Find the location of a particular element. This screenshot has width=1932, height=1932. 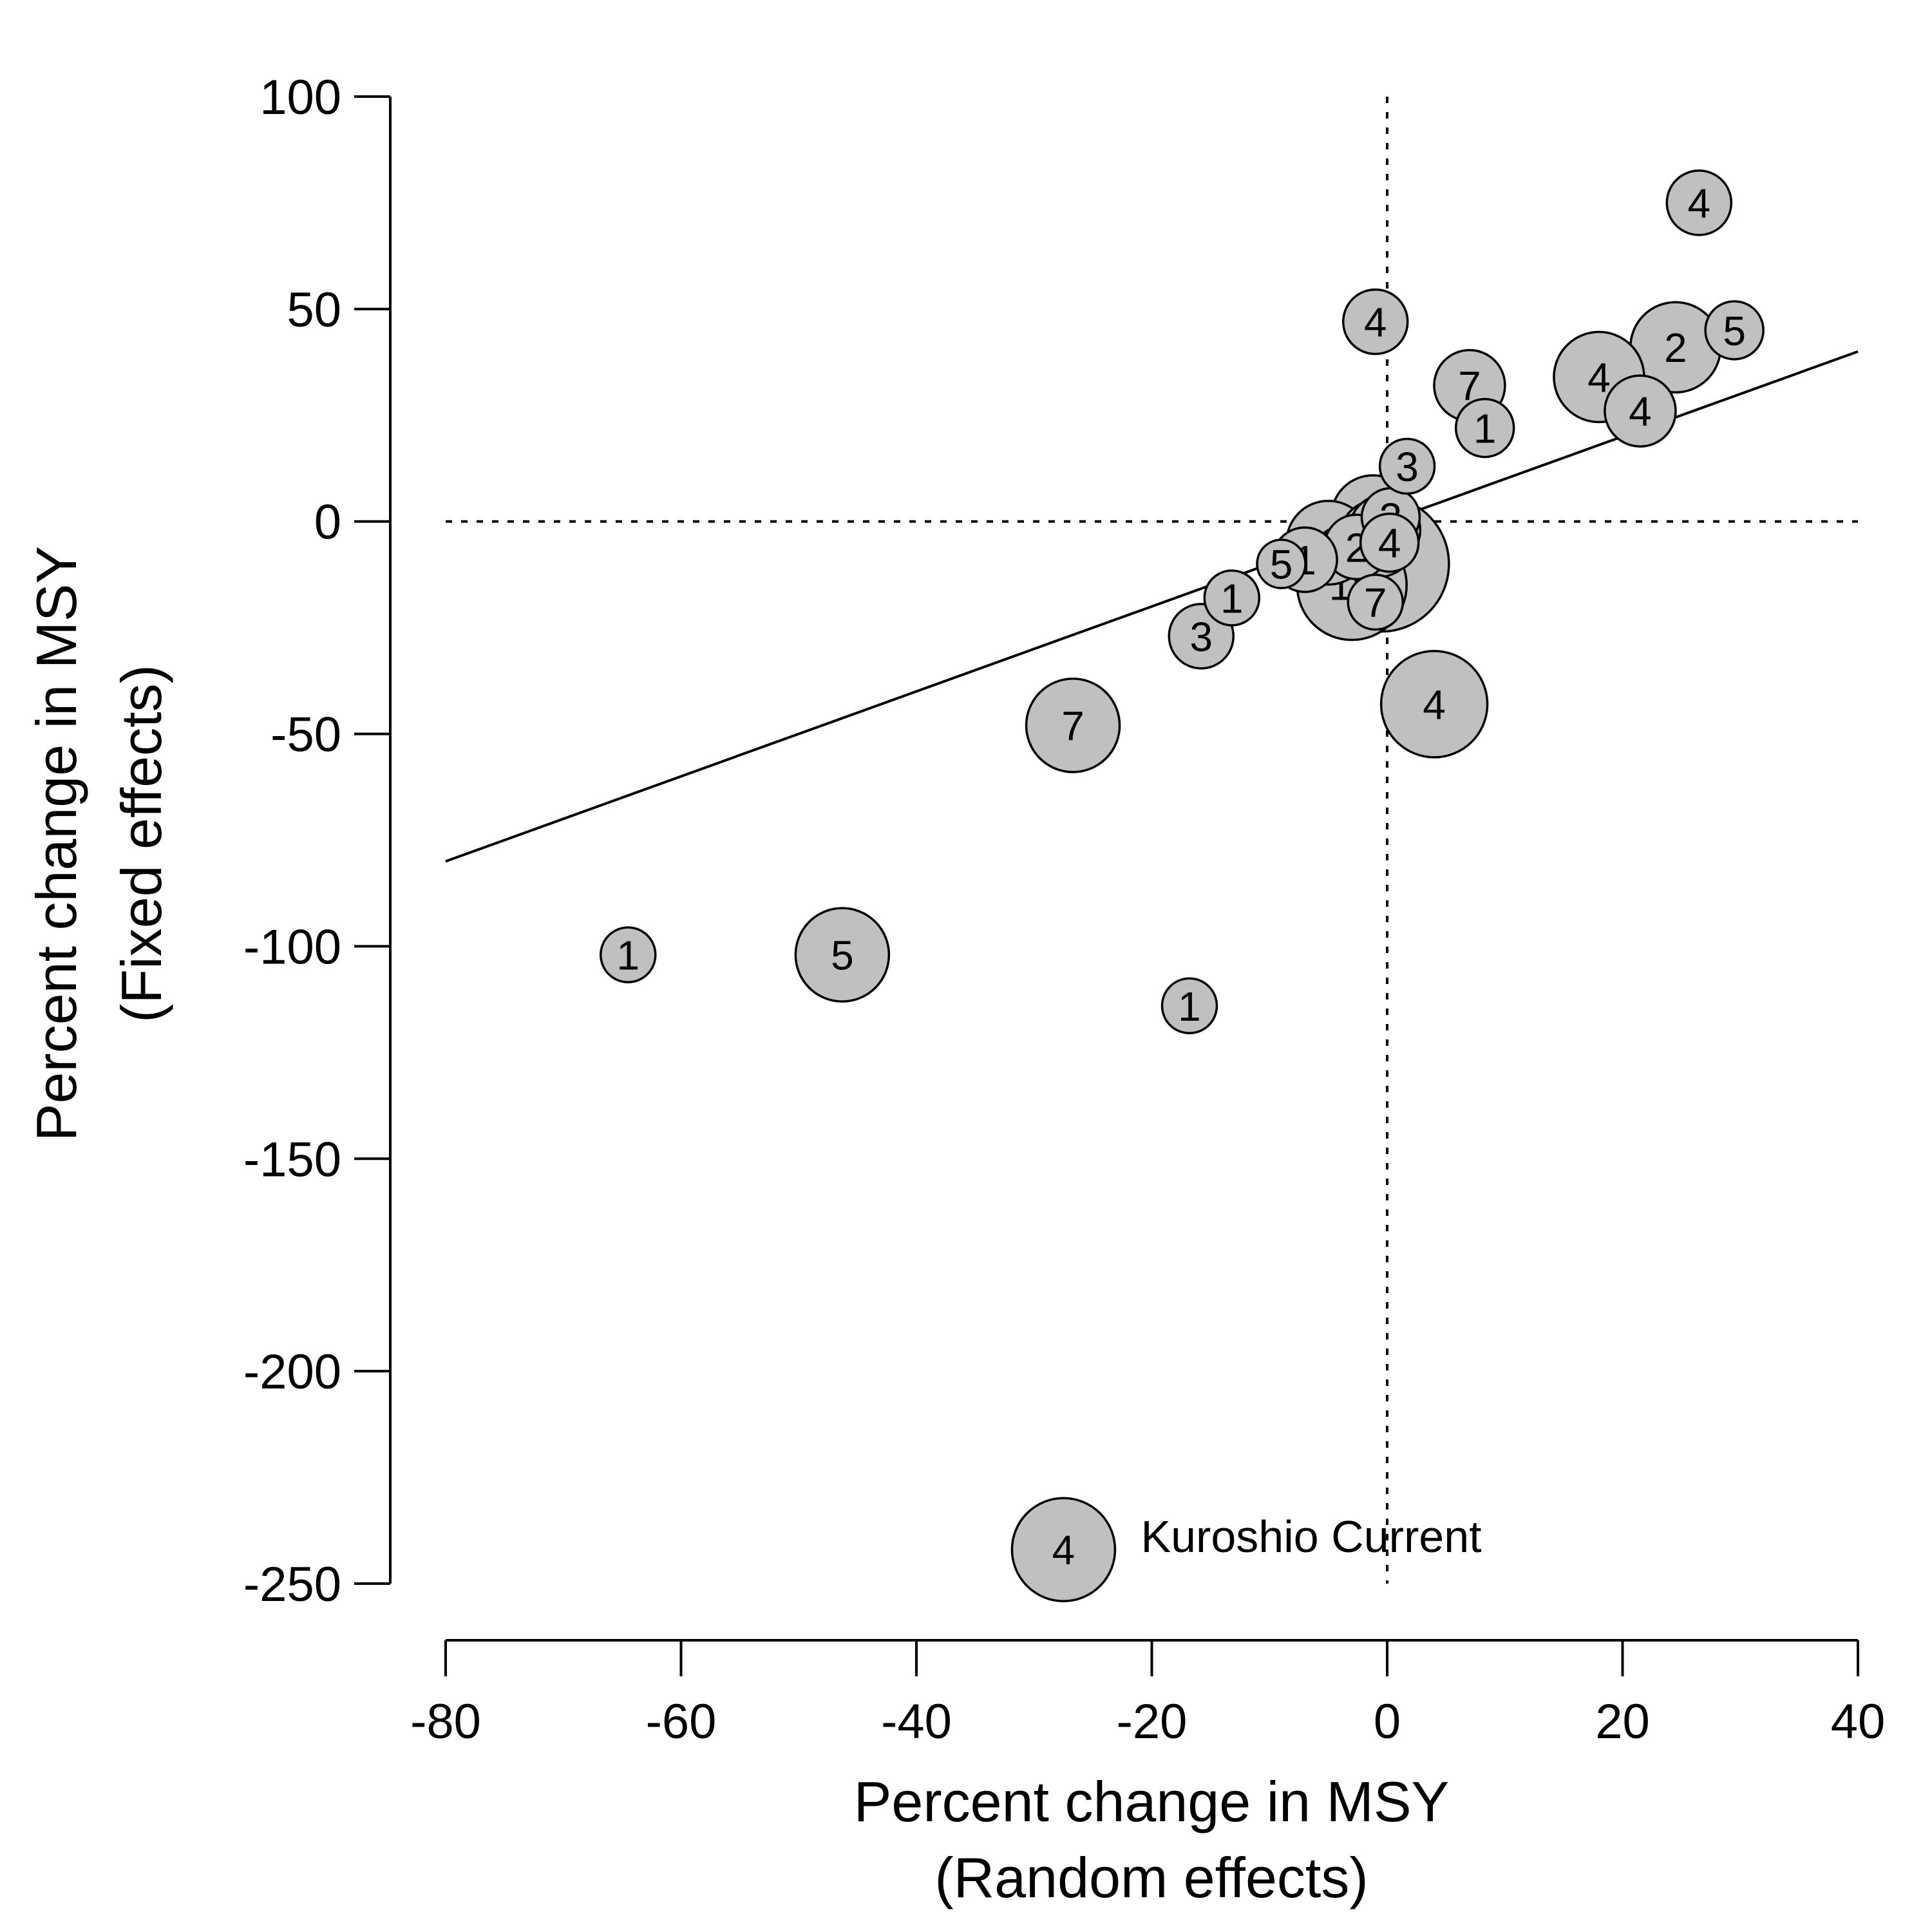

y-tick-label: 100 is located at coordinates (301, 97).